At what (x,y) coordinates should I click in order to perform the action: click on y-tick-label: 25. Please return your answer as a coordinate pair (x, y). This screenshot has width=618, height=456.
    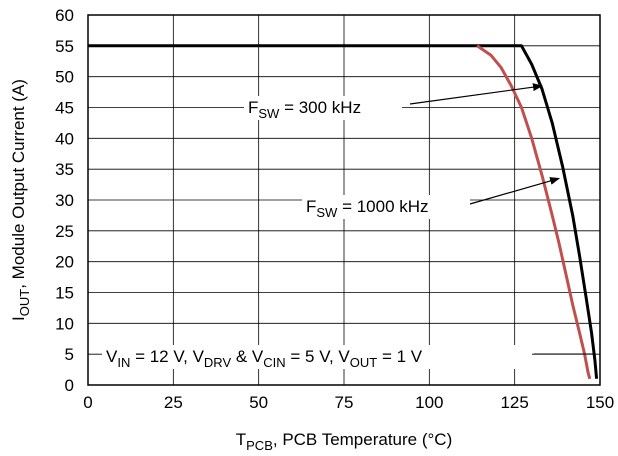
    Looking at the image, I should click on (64, 231).